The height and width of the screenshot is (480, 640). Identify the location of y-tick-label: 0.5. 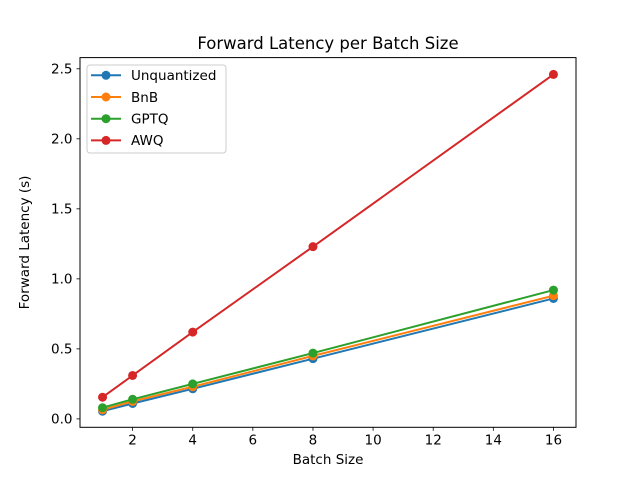
(61, 349).